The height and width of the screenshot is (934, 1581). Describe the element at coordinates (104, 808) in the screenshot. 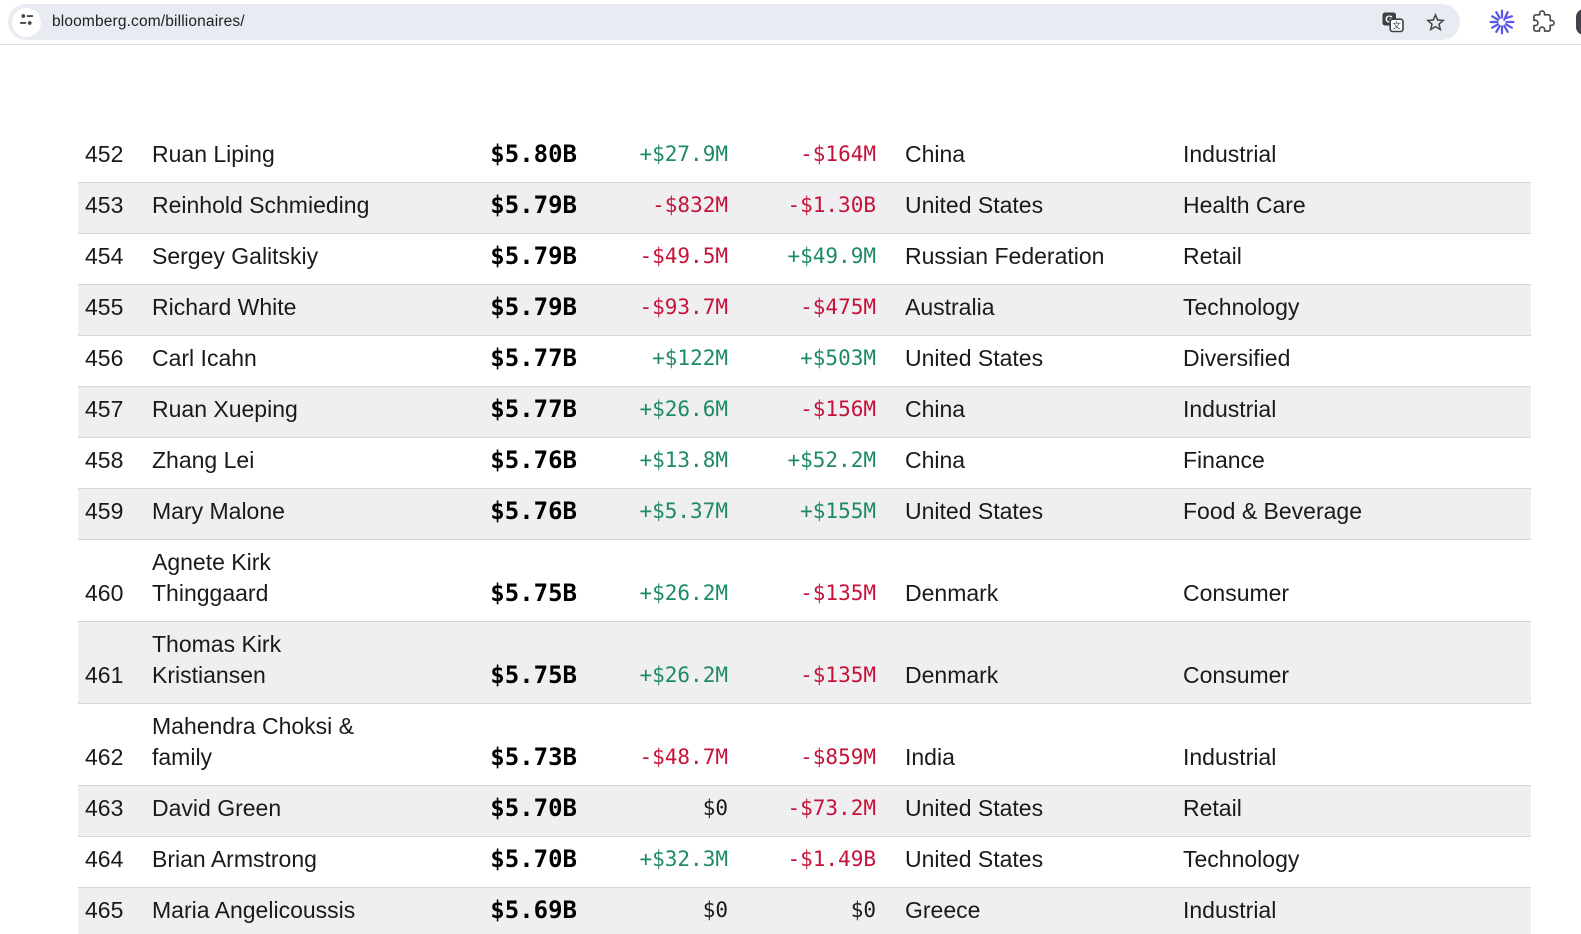

I see `rank-cell: 463` at that location.